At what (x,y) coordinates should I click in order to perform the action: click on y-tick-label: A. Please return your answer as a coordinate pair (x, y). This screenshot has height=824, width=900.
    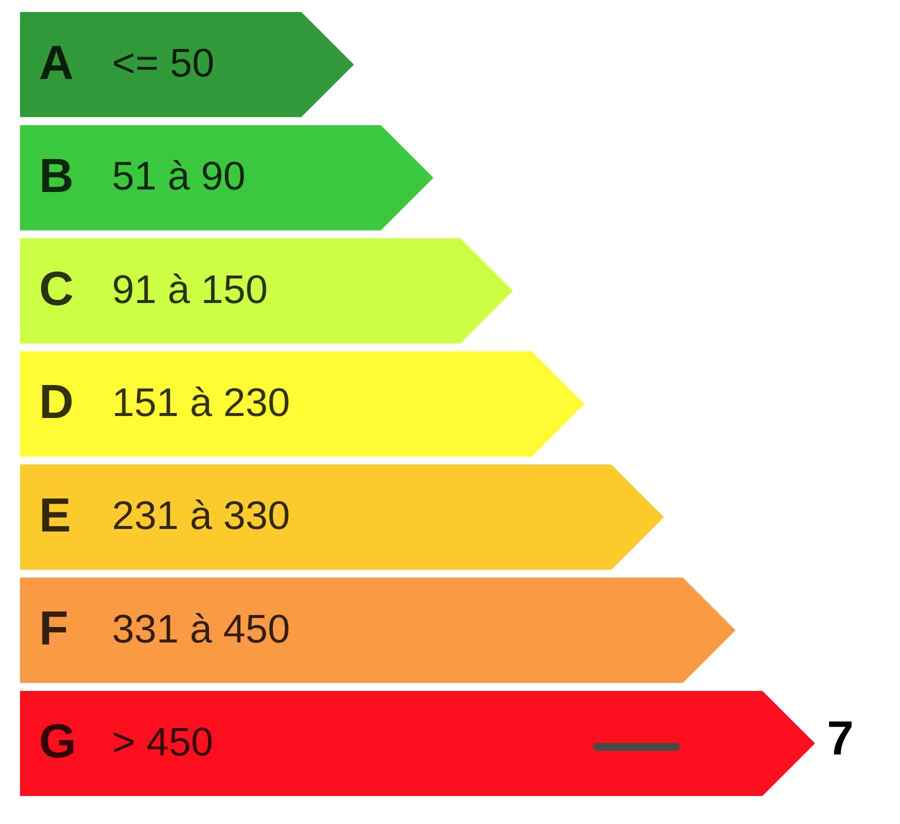
    Looking at the image, I should click on (56, 63).